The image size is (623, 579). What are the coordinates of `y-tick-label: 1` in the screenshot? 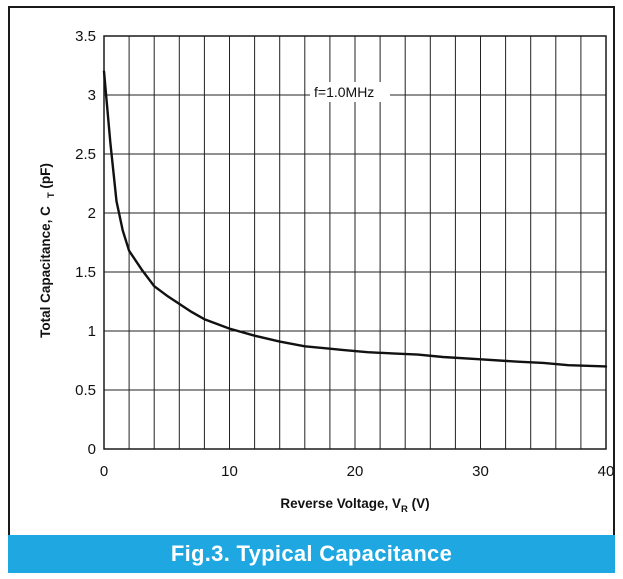 It's located at (92, 331).